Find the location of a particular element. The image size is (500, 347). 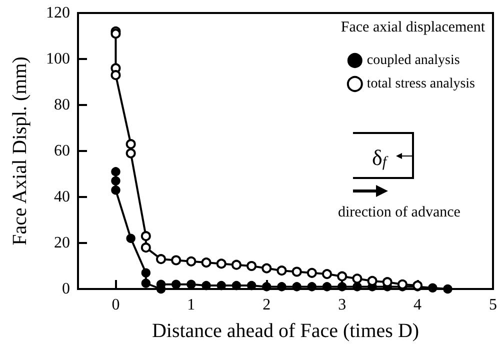

x-tick-label: 1 is located at coordinates (191, 305).